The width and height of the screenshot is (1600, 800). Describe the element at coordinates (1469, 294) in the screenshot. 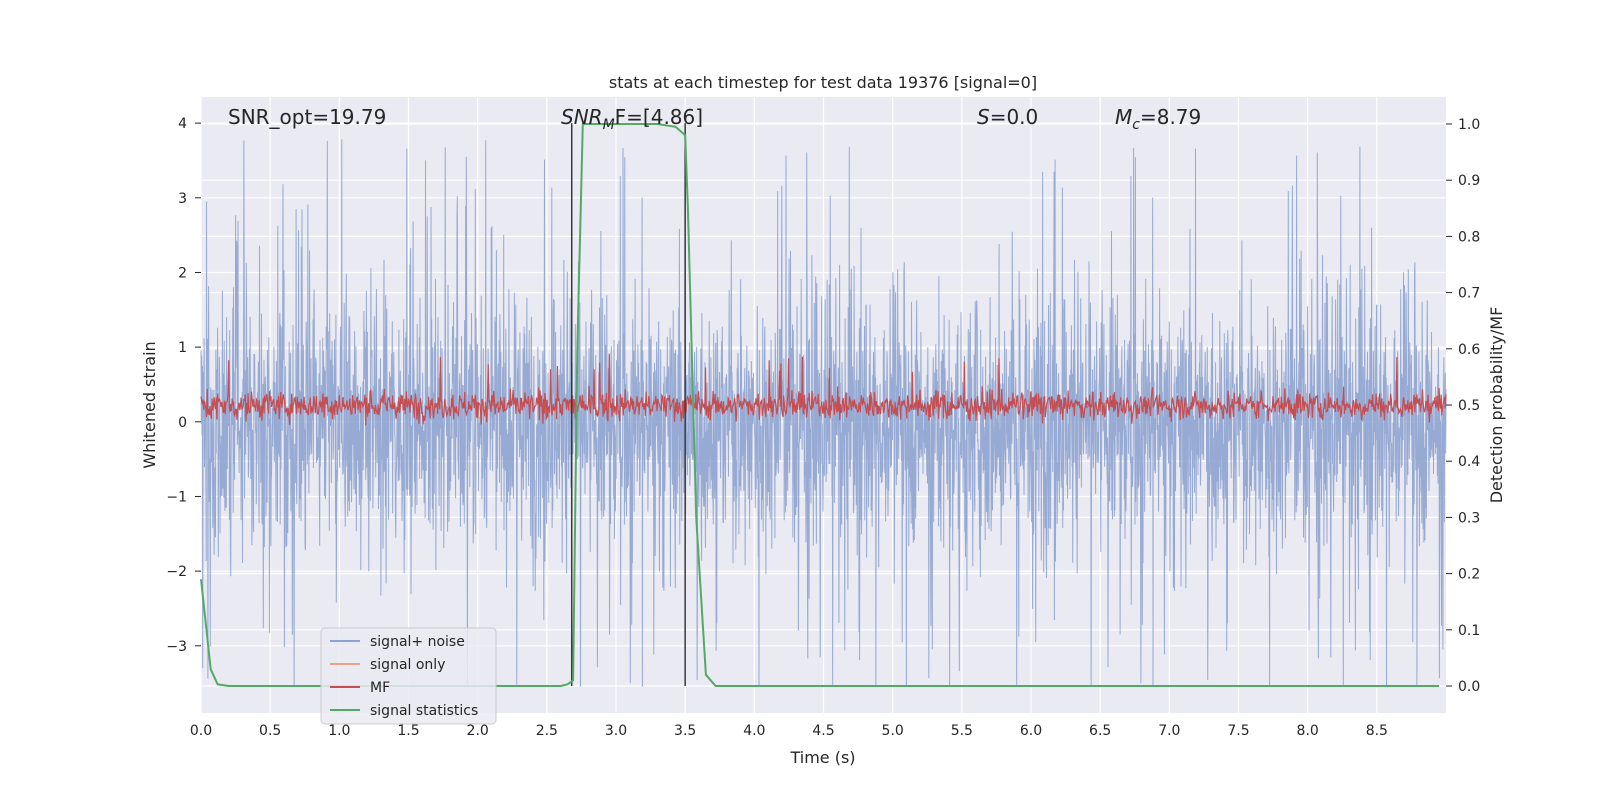

I see `y-right-tick-label: 0.7` at that location.